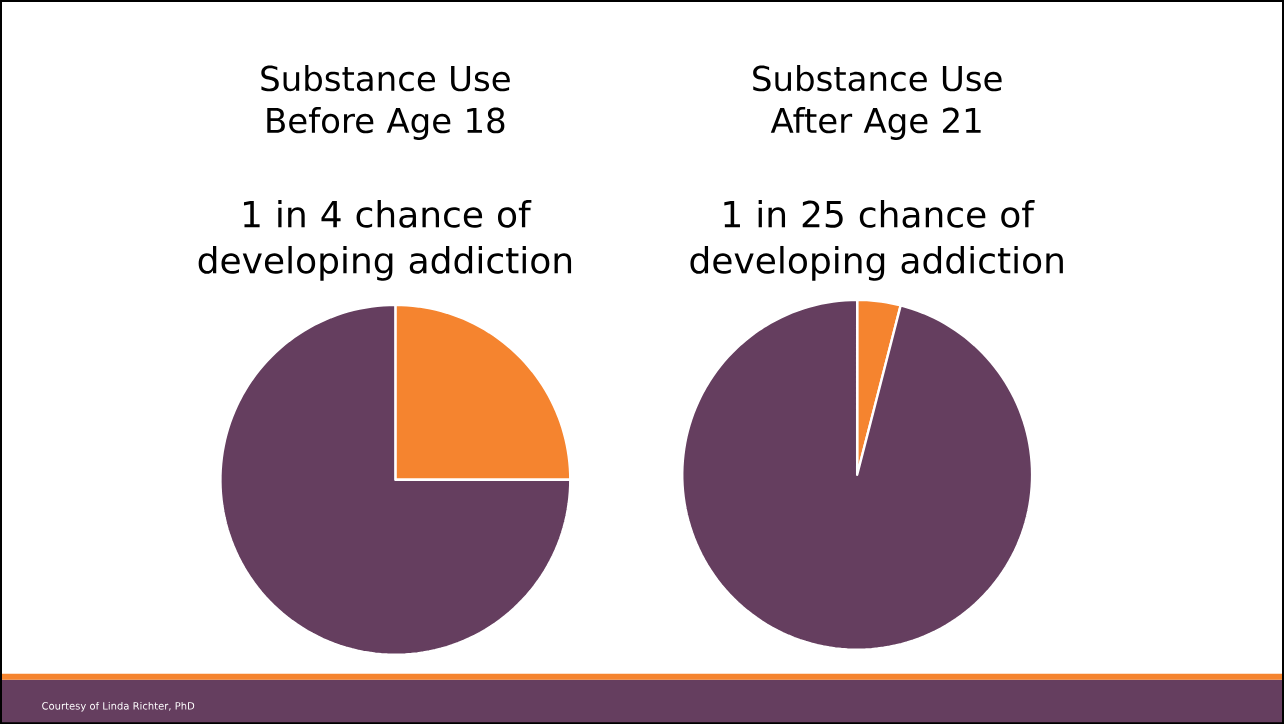 This screenshot has height=724, width=1284. I want to click on chart-subtitle: 1 in 25 chance of developing addiction, so click(876, 240).